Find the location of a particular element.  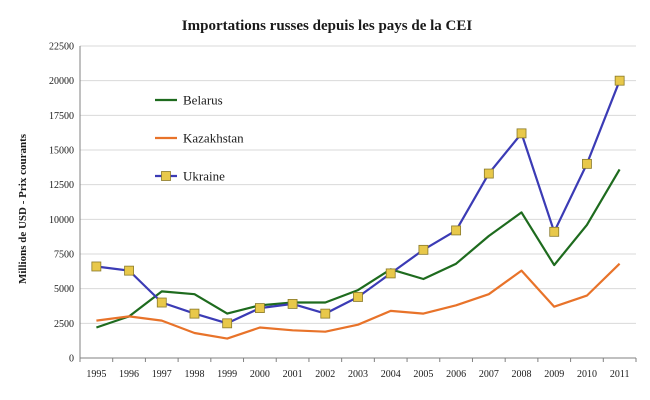

x-tick-label: 2003 is located at coordinates (358, 374).